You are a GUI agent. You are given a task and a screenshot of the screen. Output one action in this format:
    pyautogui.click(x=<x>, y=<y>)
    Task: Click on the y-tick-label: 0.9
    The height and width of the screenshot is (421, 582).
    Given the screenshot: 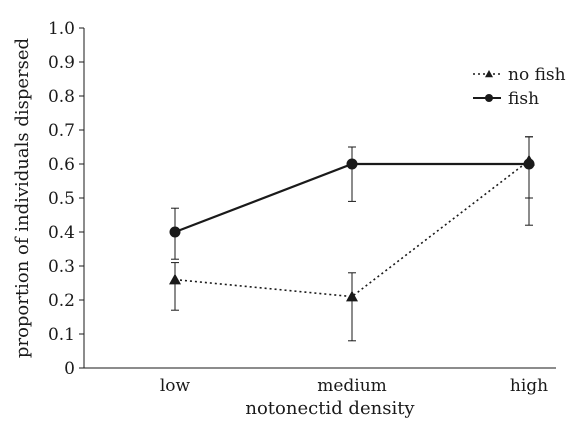 What is the action you would take?
    pyautogui.click(x=61, y=63)
    